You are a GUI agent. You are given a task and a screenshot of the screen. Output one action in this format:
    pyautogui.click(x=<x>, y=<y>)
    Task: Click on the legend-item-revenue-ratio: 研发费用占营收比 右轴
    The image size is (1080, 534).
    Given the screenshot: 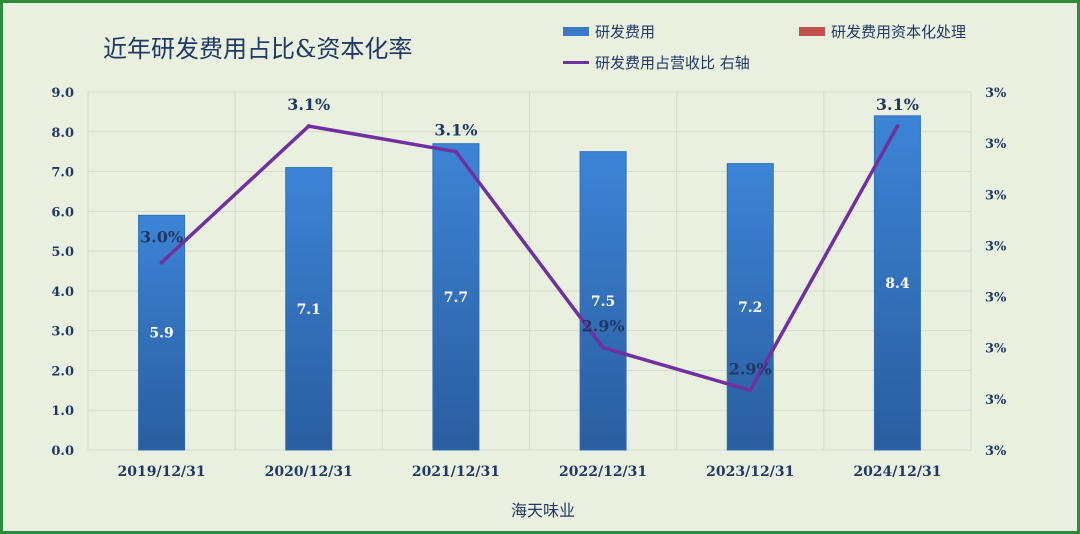 What is the action you would take?
    pyautogui.click(x=656, y=62)
    